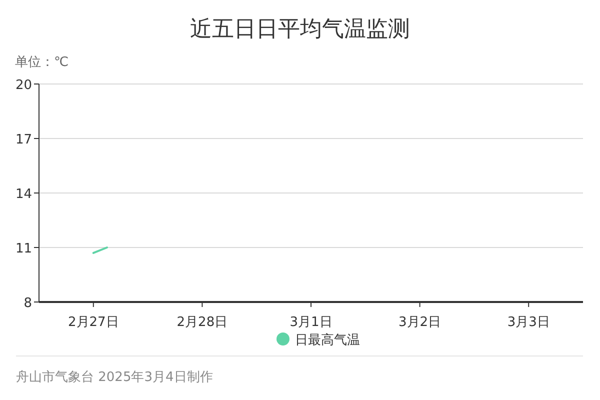  I want to click on x-tick-label: 3月3日, so click(528, 322).